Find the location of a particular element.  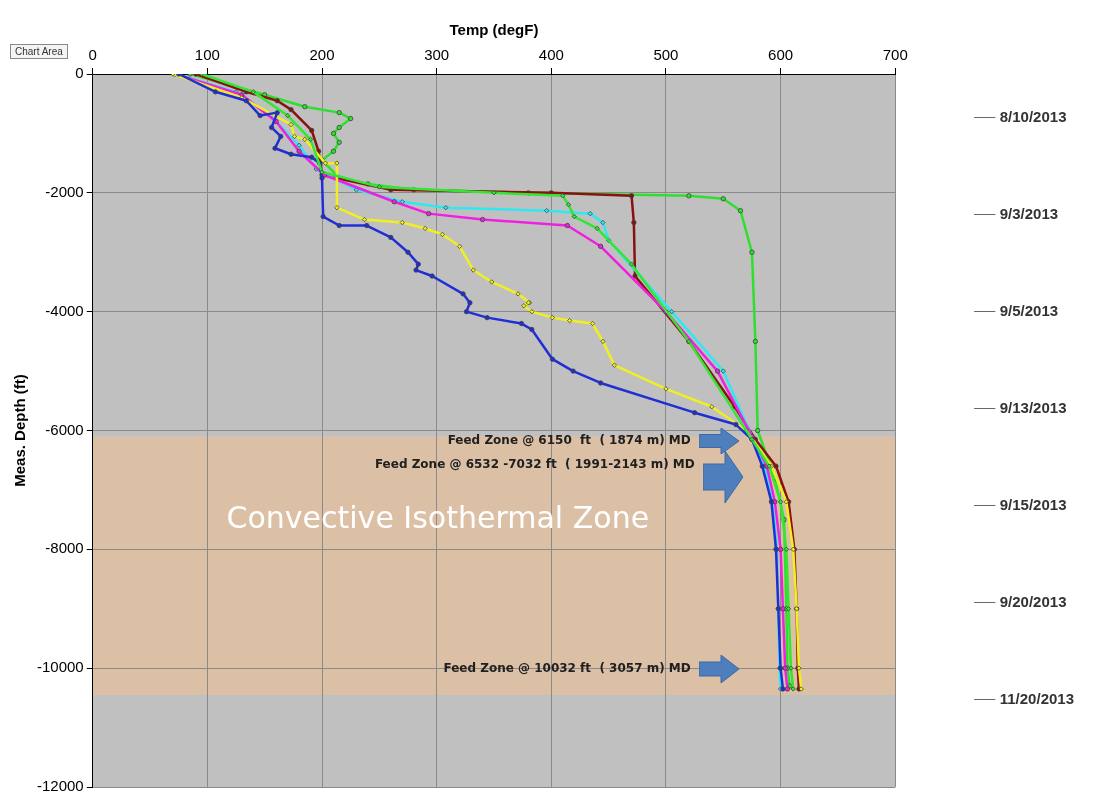

legend-label: 9/13/2013 is located at coordinates (1033, 407).